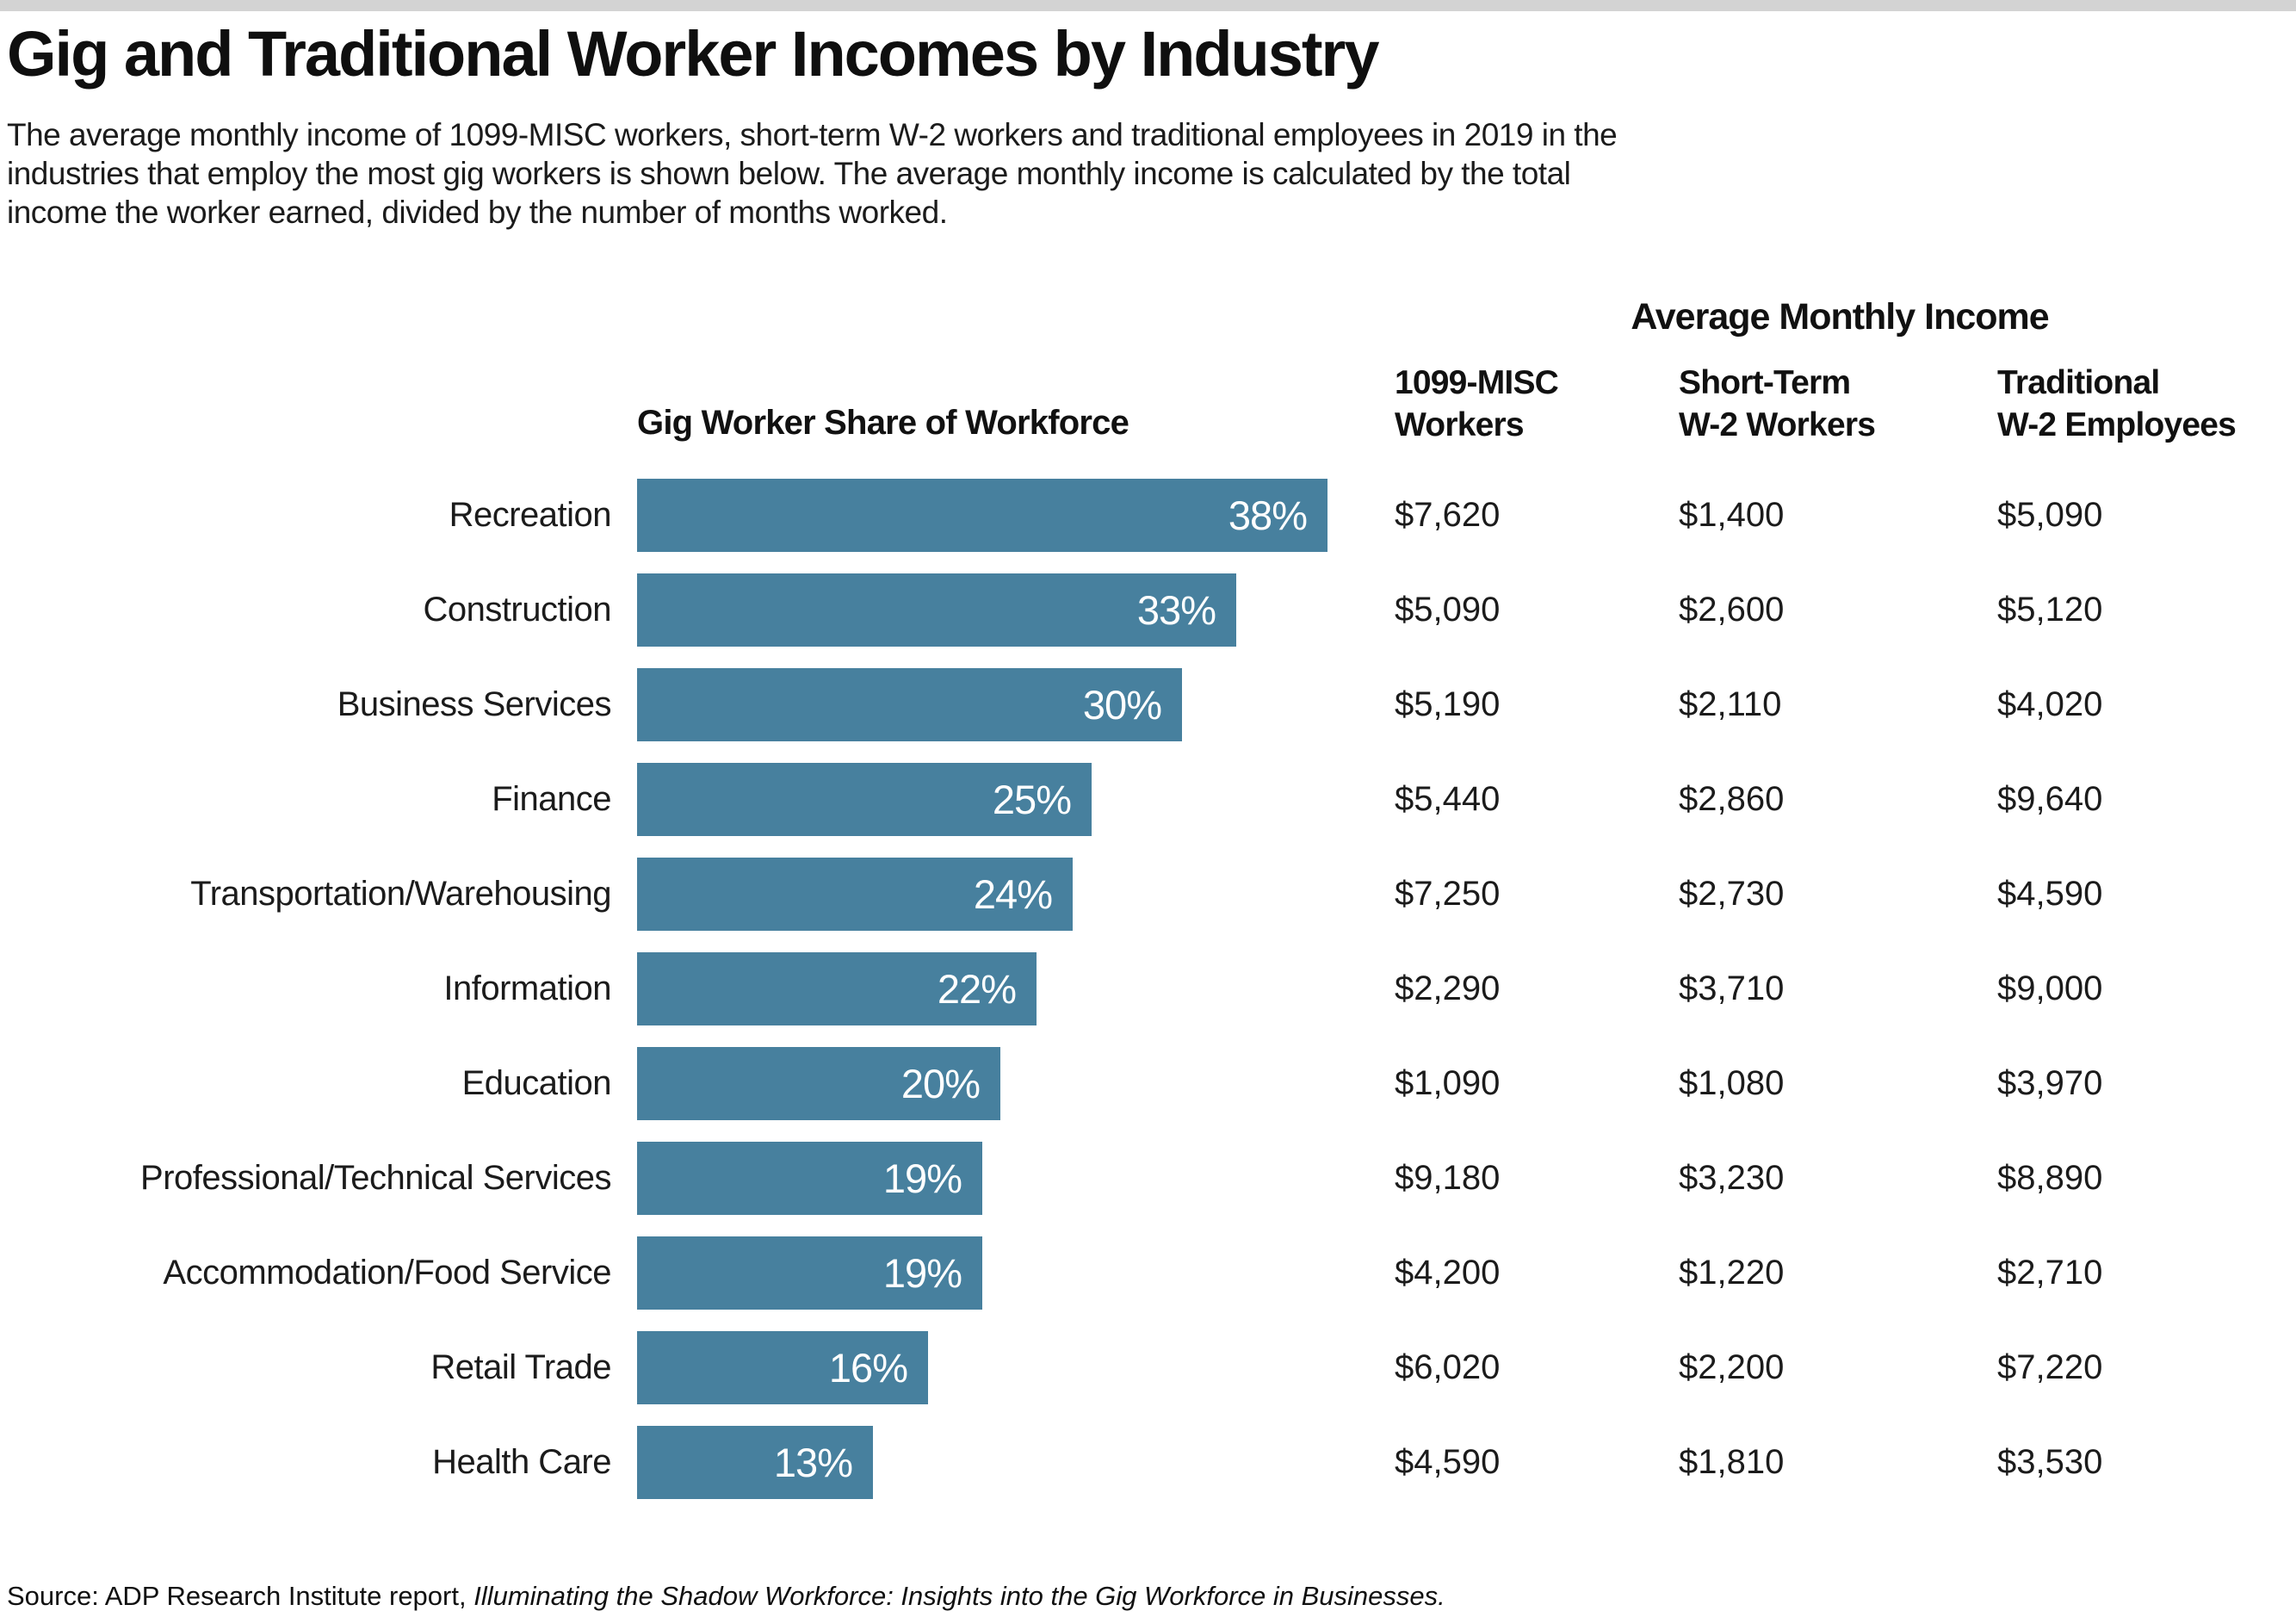  What do you see at coordinates (782, 1367) in the screenshot?
I see `gig-share-bar: 16%` at bounding box center [782, 1367].